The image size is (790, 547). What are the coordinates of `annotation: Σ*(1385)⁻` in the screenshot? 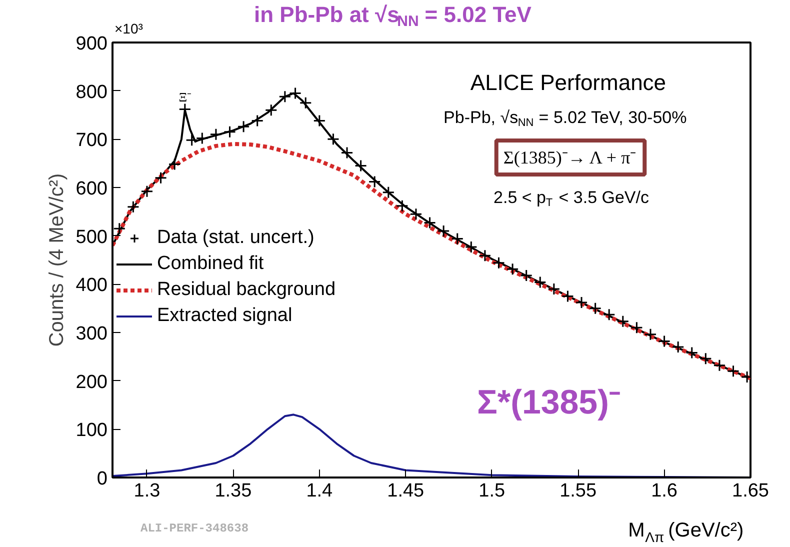 It's located at (548, 403).